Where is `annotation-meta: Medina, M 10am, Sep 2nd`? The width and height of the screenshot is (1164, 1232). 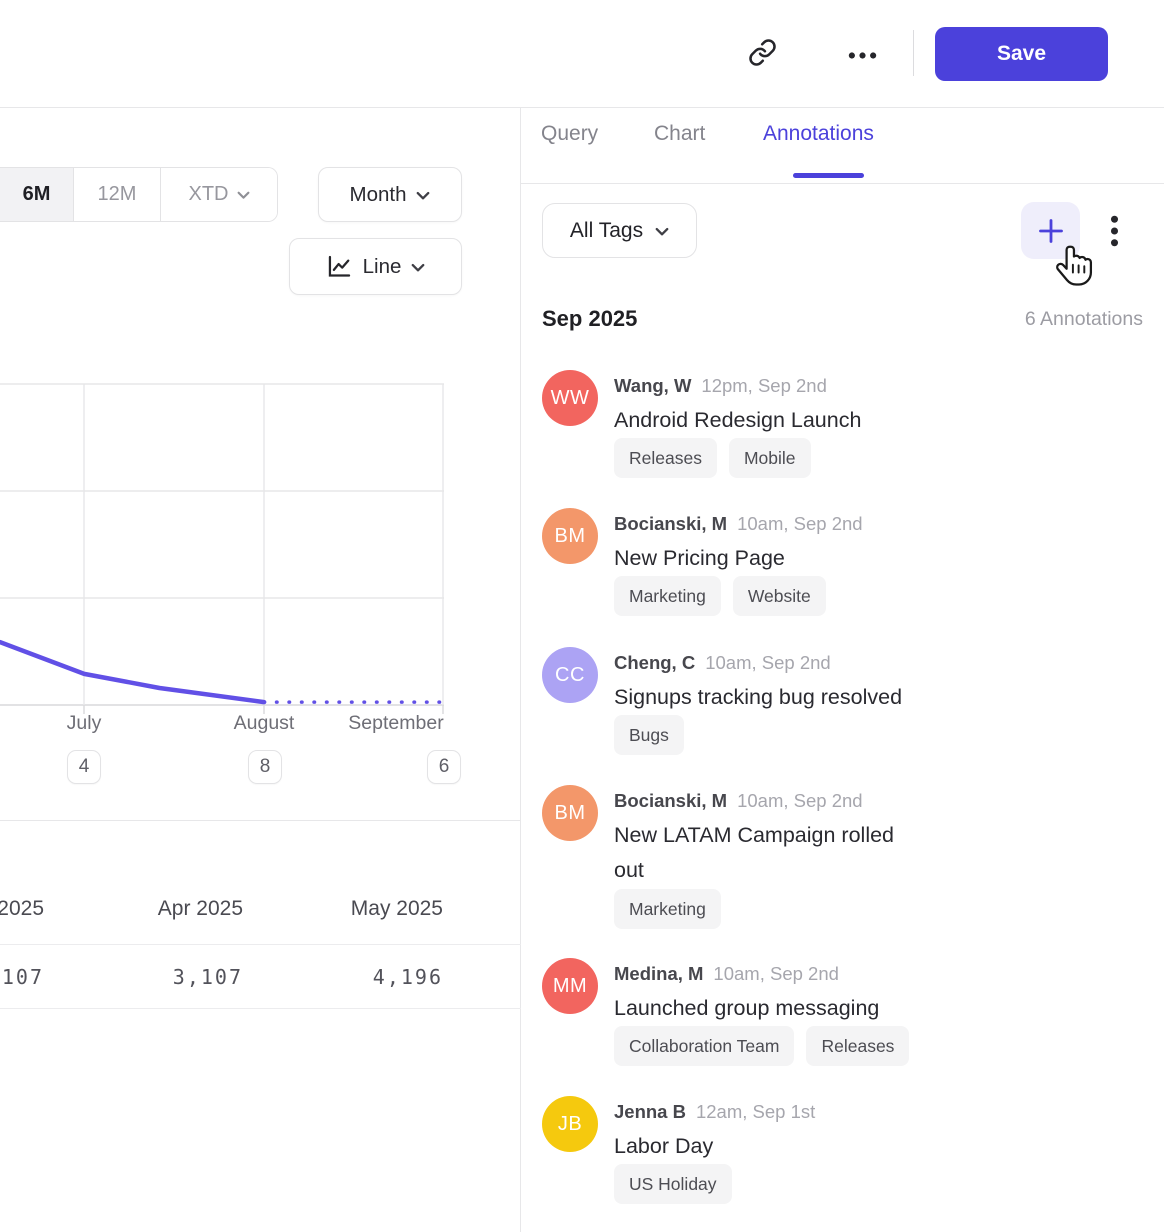 annotation-meta: Medina, M 10am, Sep 2nd is located at coordinates (726, 974).